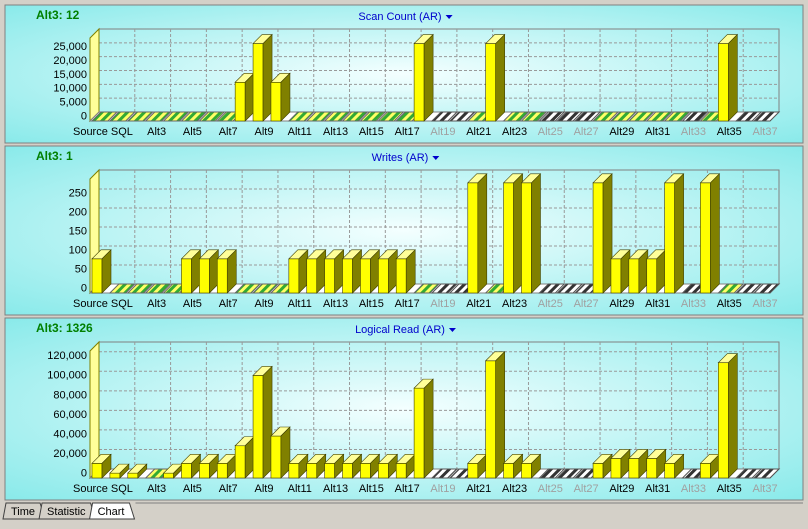  I want to click on x-tick-label: Alt19, so click(442, 489).